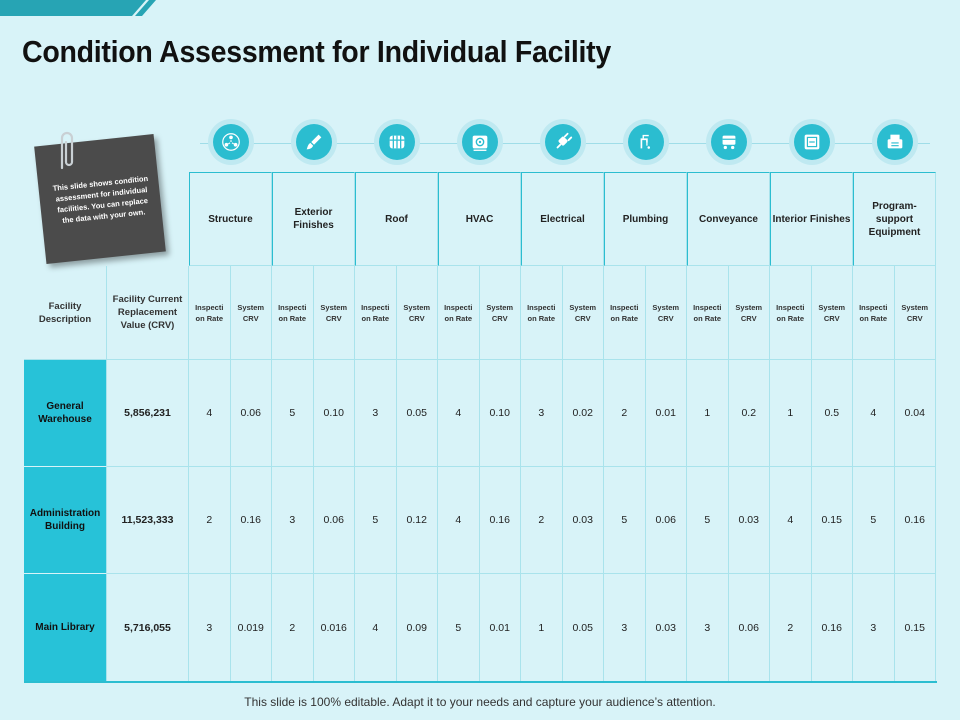  Describe the element at coordinates (915, 413) in the screenshot. I see `system-crv-cell: 0.04` at that location.